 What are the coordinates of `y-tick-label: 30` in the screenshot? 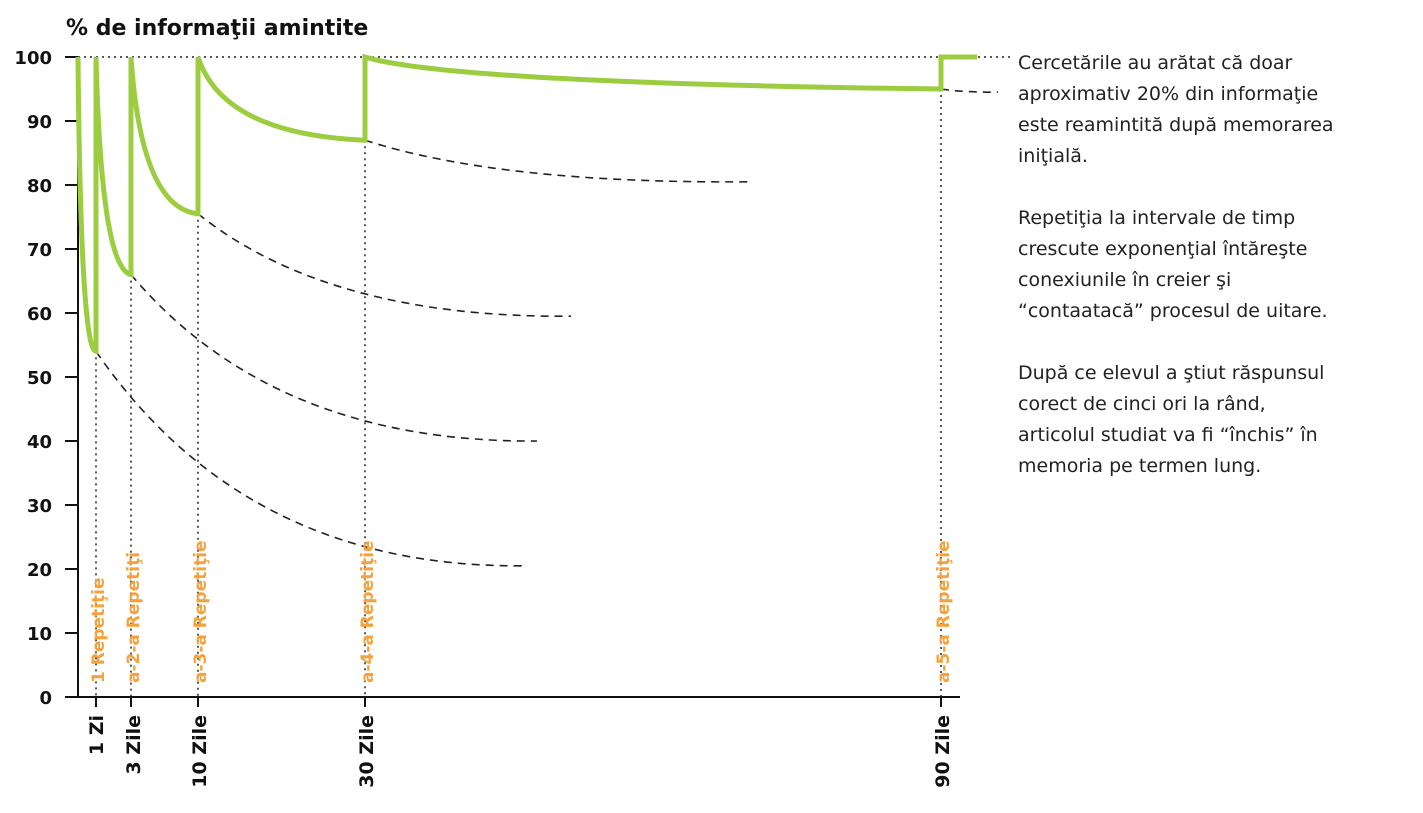 It's located at (39, 506).